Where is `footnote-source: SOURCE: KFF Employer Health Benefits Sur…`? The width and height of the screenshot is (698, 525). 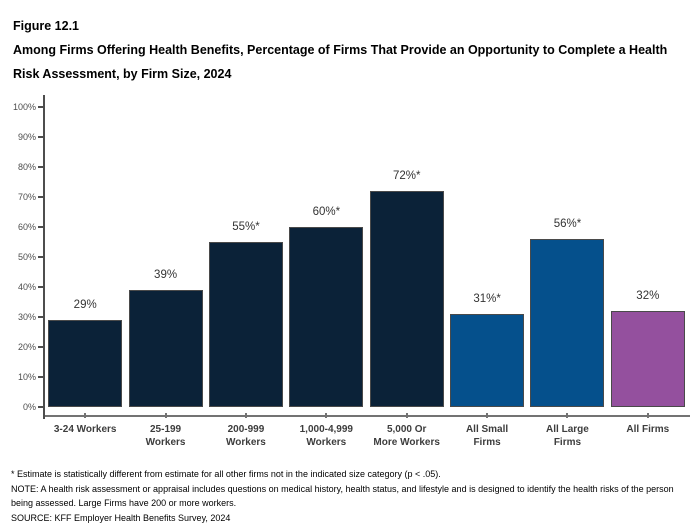
footnote-source: SOURCE: KFF Employer Health Benefits Sur… is located at coordinates (121, 517).